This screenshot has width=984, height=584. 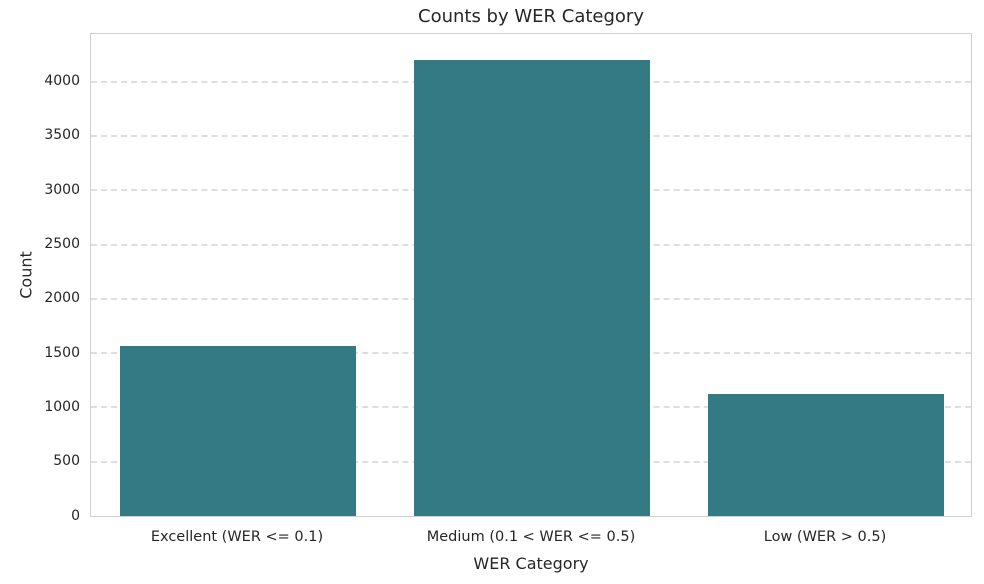 What do you see at coordinates (825, 537) in the screenshot?
I see `x-tick-label: Low (WER > 0.5)` at bounding box center [825, 537].